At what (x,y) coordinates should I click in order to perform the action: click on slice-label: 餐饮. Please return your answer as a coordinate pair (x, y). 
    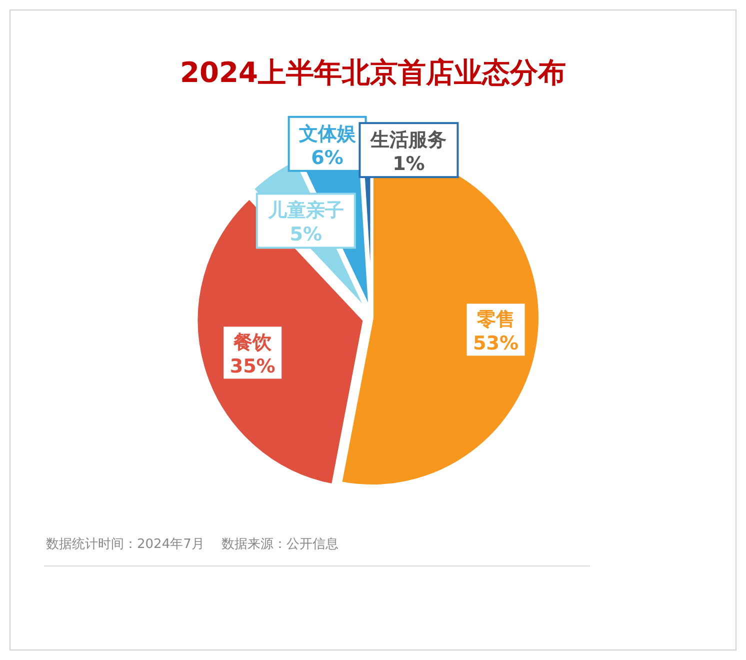
    Looking at the image, I should click on (252, 343).